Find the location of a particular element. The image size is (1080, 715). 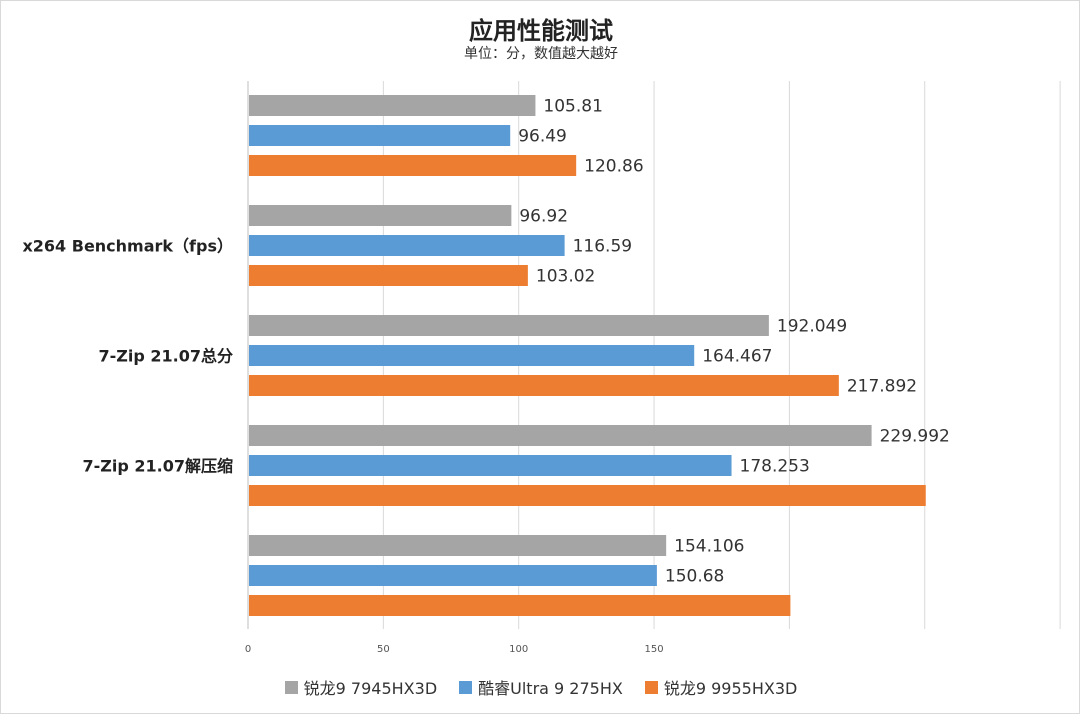

data-label: 96.49 is located at coordinates (542, 137).